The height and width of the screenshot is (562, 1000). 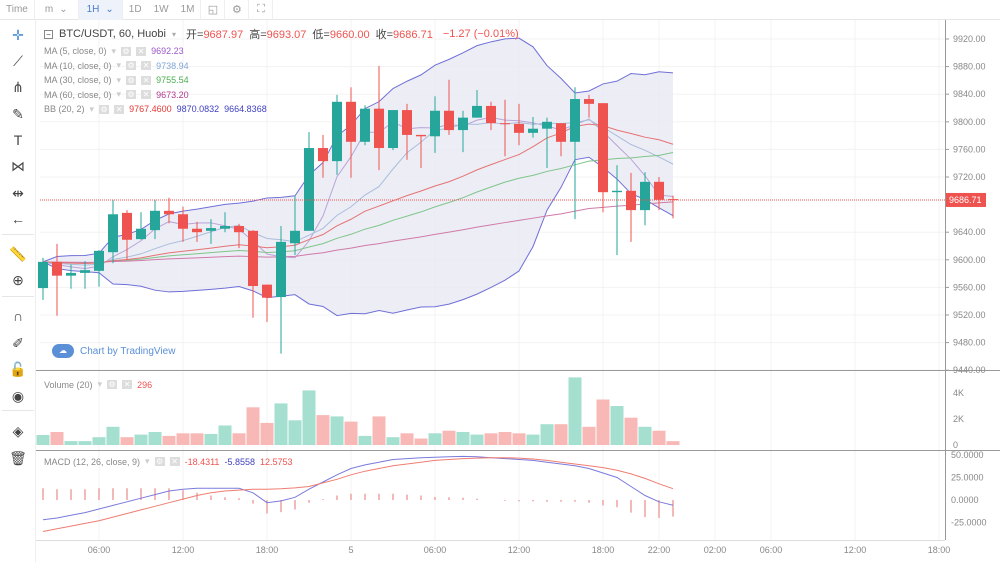 What do you see at coordinates (969, 177) in the screenshot?
I see `price-tick-label: 9720.00` at bounding box center [969, 177].